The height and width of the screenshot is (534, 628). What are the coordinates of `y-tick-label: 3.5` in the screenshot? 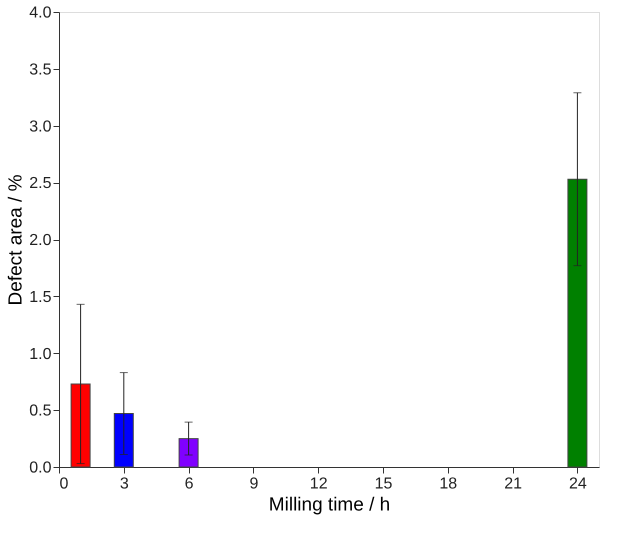 It's located at (40, 69).